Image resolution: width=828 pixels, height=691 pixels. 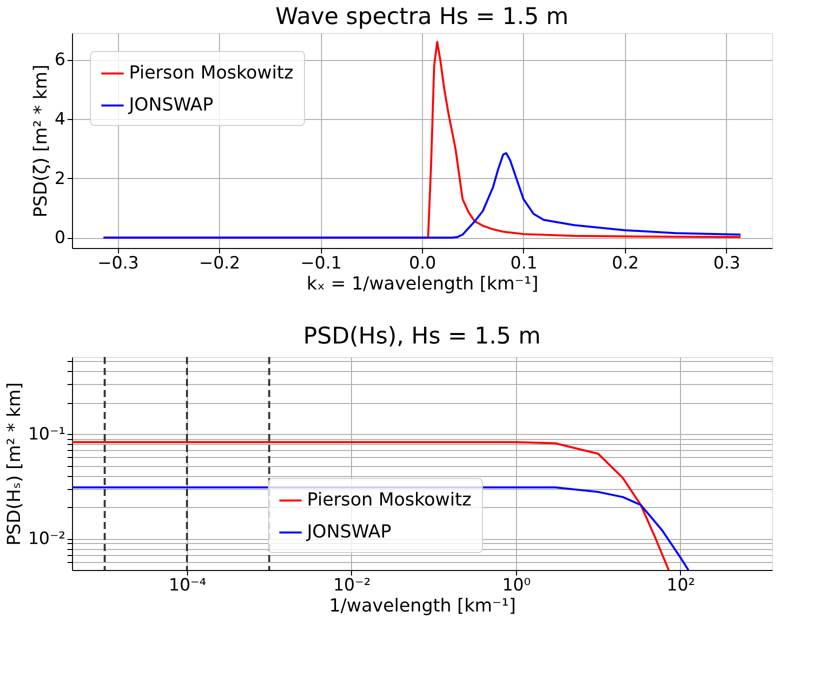 I want to click on x-tick-label: 0.3, so click(x=726, y=264).